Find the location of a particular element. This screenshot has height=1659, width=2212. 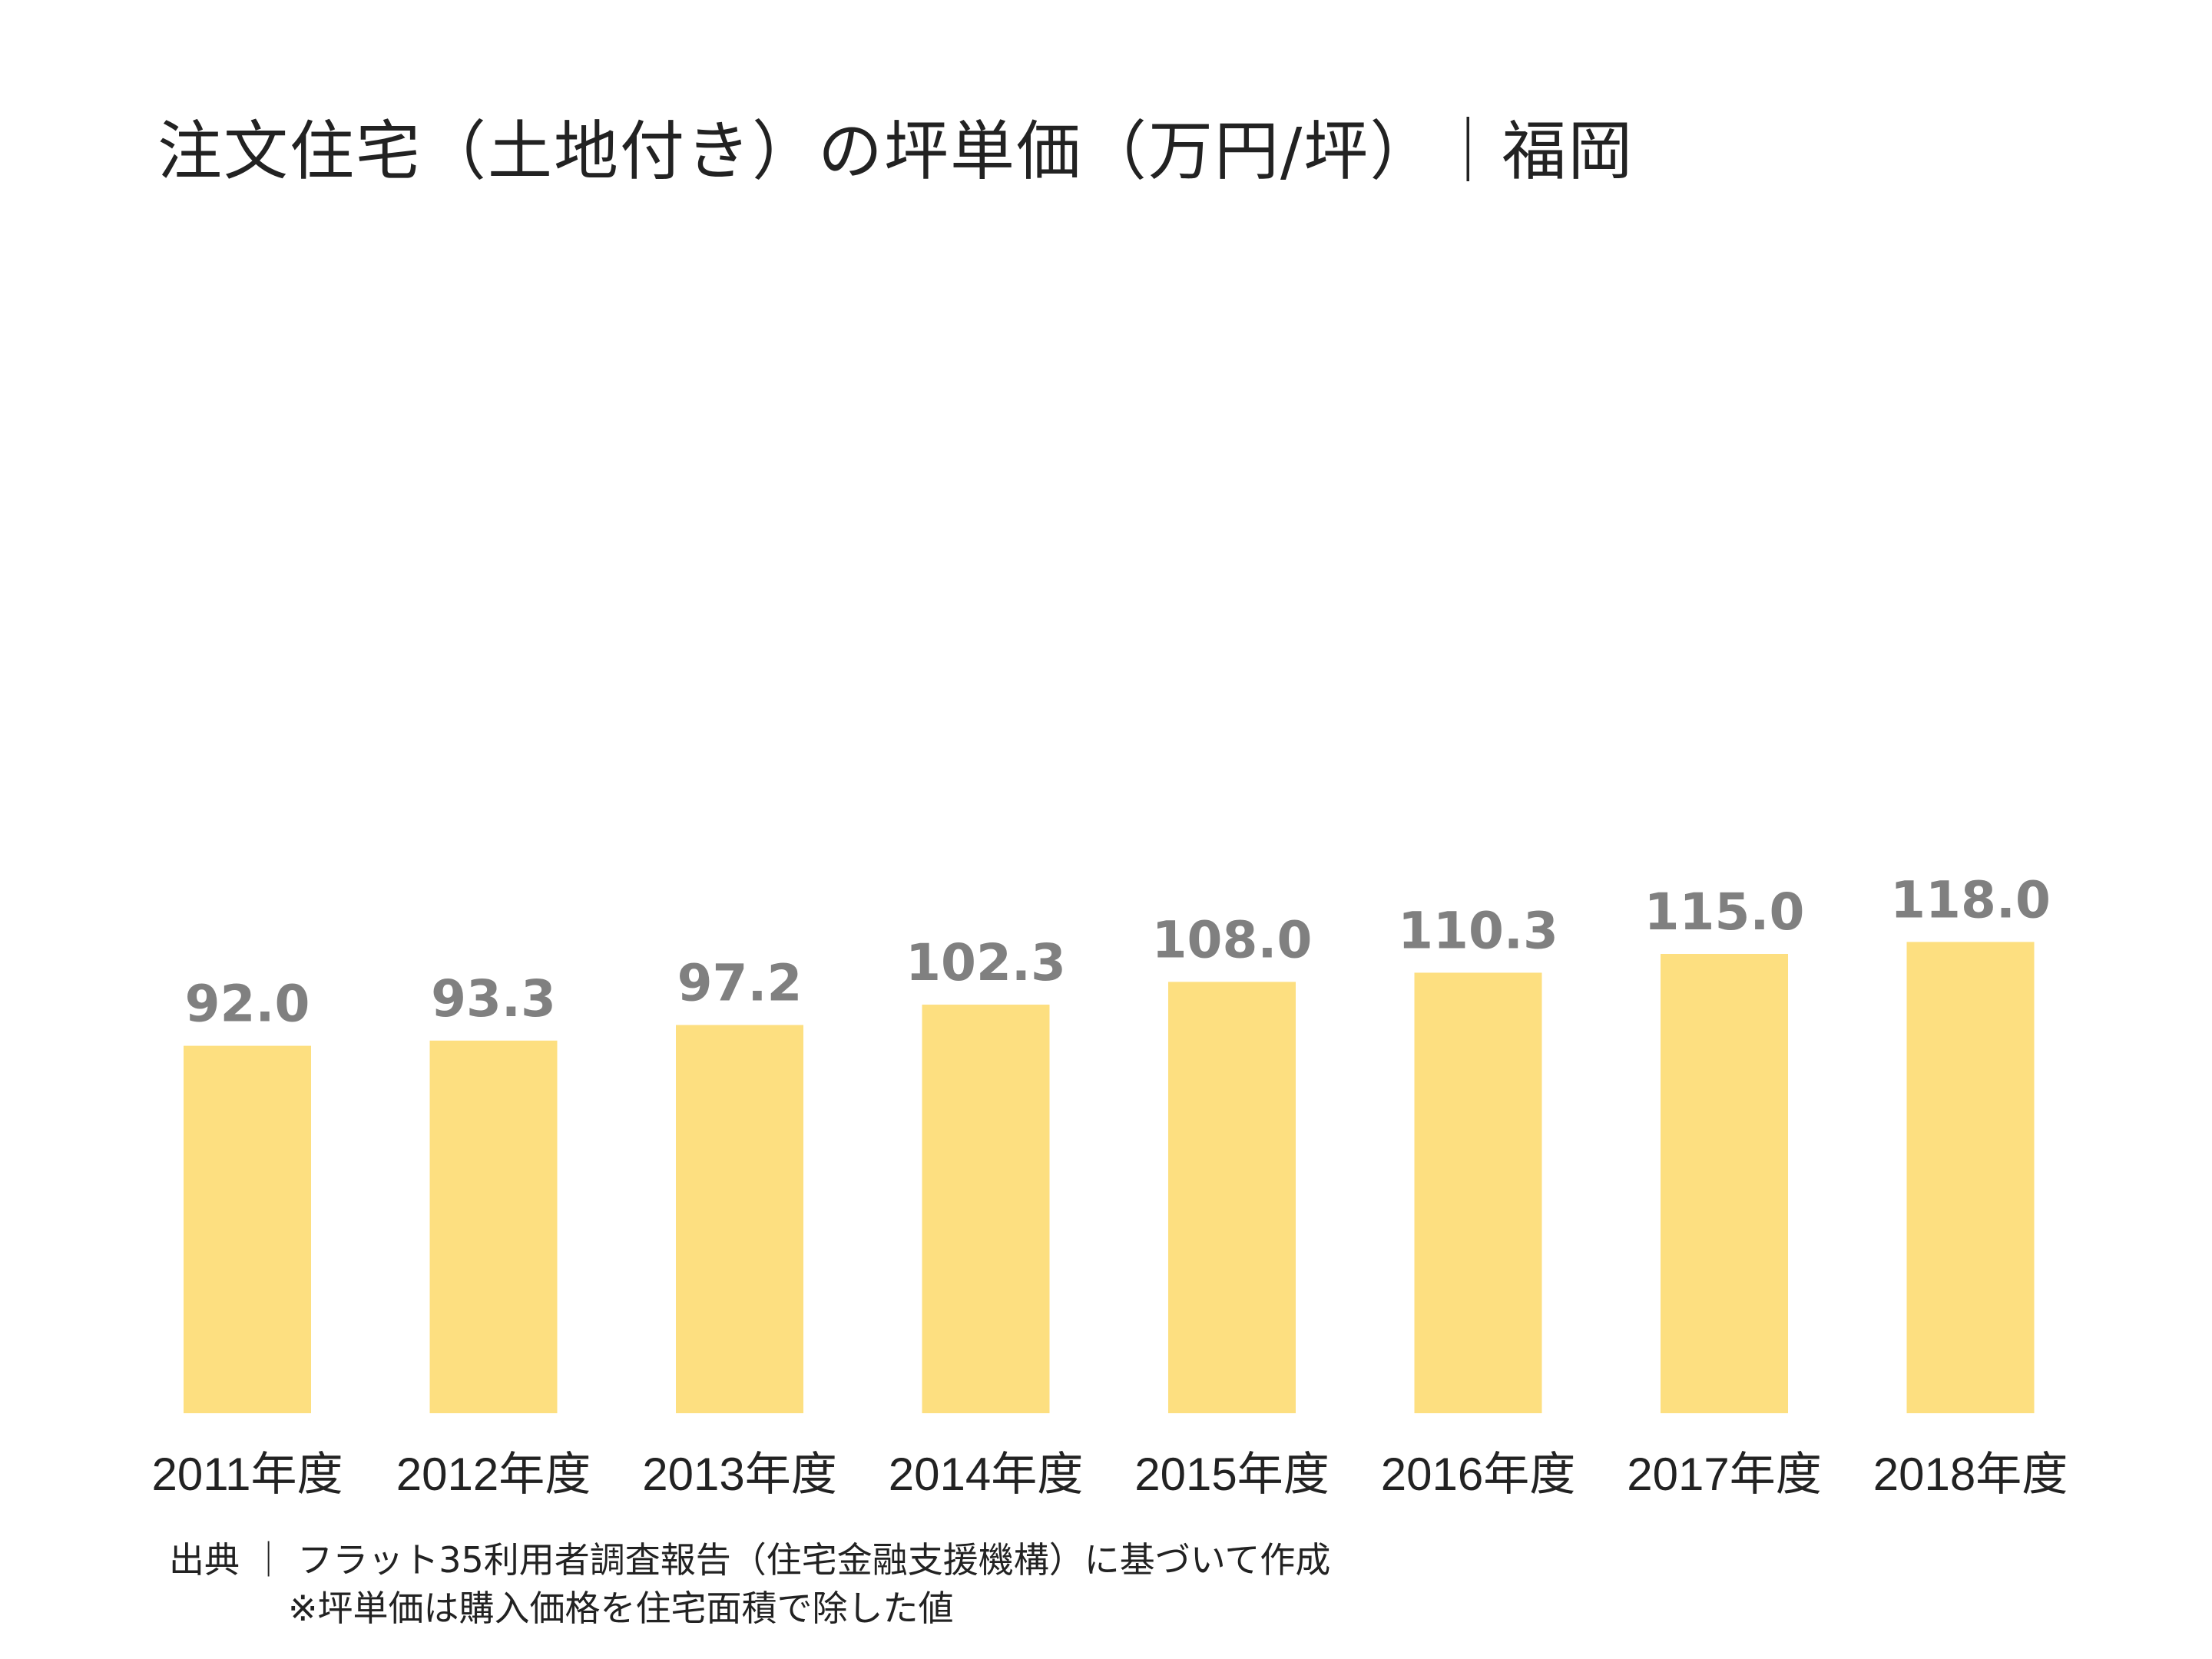

value-label-6: 110.3 is located at coordinates (1478, 930).